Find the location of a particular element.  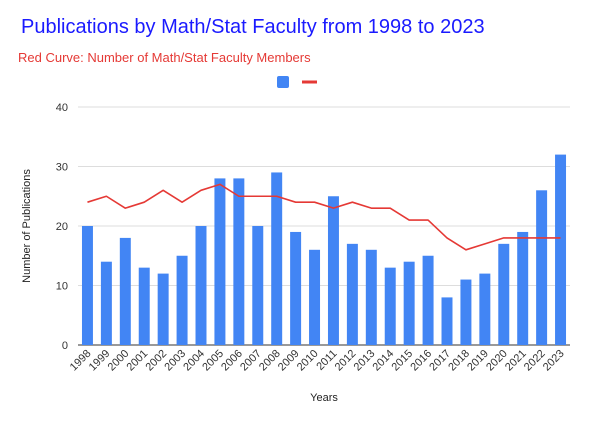

x-tick-label: 2022 is located at coordinates (535, 361).